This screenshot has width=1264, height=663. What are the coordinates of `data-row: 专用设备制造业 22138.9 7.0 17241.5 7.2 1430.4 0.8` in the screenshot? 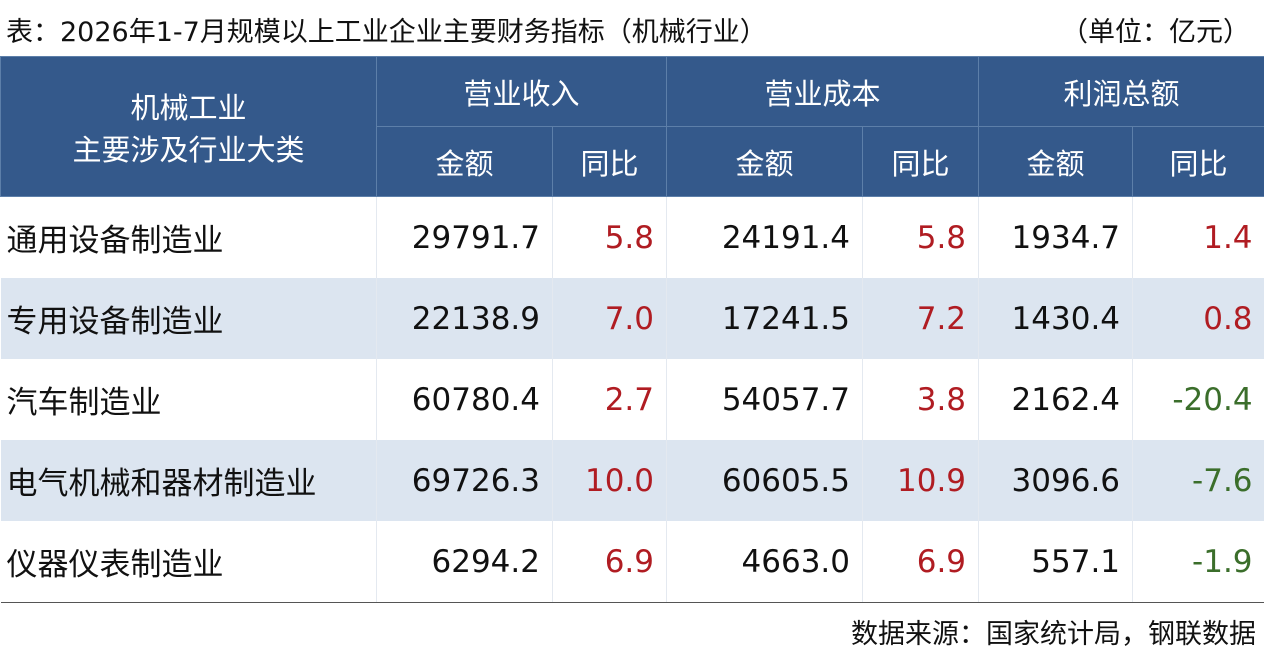 It's located at (632, 318).